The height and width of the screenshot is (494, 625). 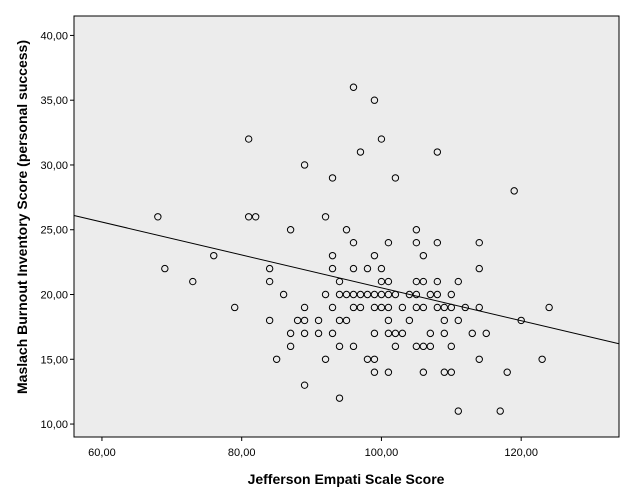 I want to click on y-tick-label: 35,00, so click(x=54, y=101).